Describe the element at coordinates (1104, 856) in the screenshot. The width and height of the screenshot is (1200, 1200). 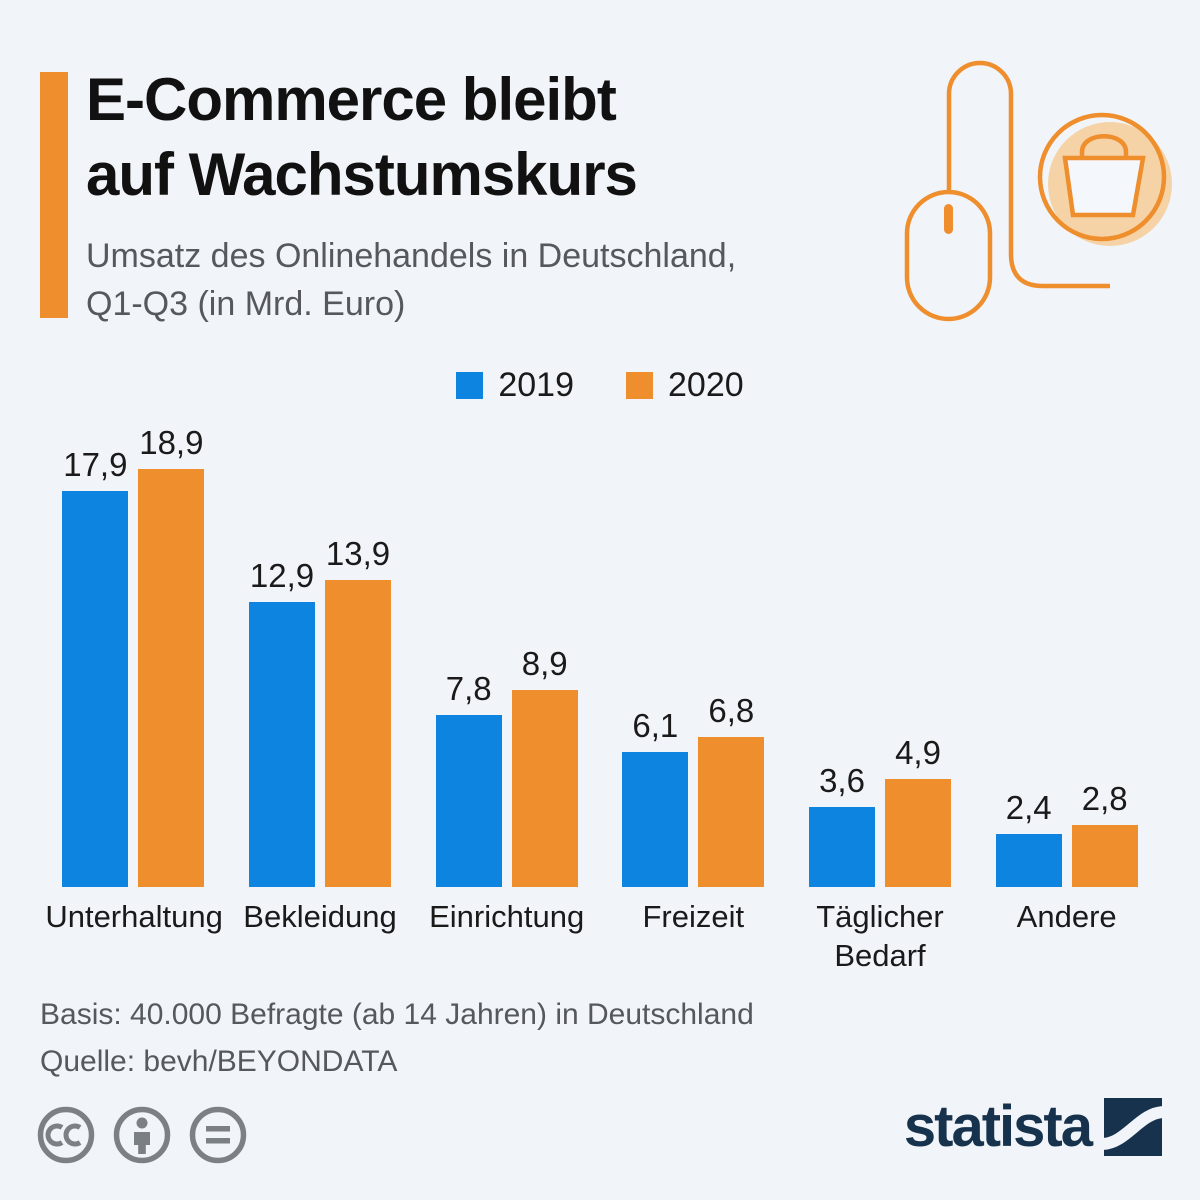
I see `bar-2020-Andere` at that location.